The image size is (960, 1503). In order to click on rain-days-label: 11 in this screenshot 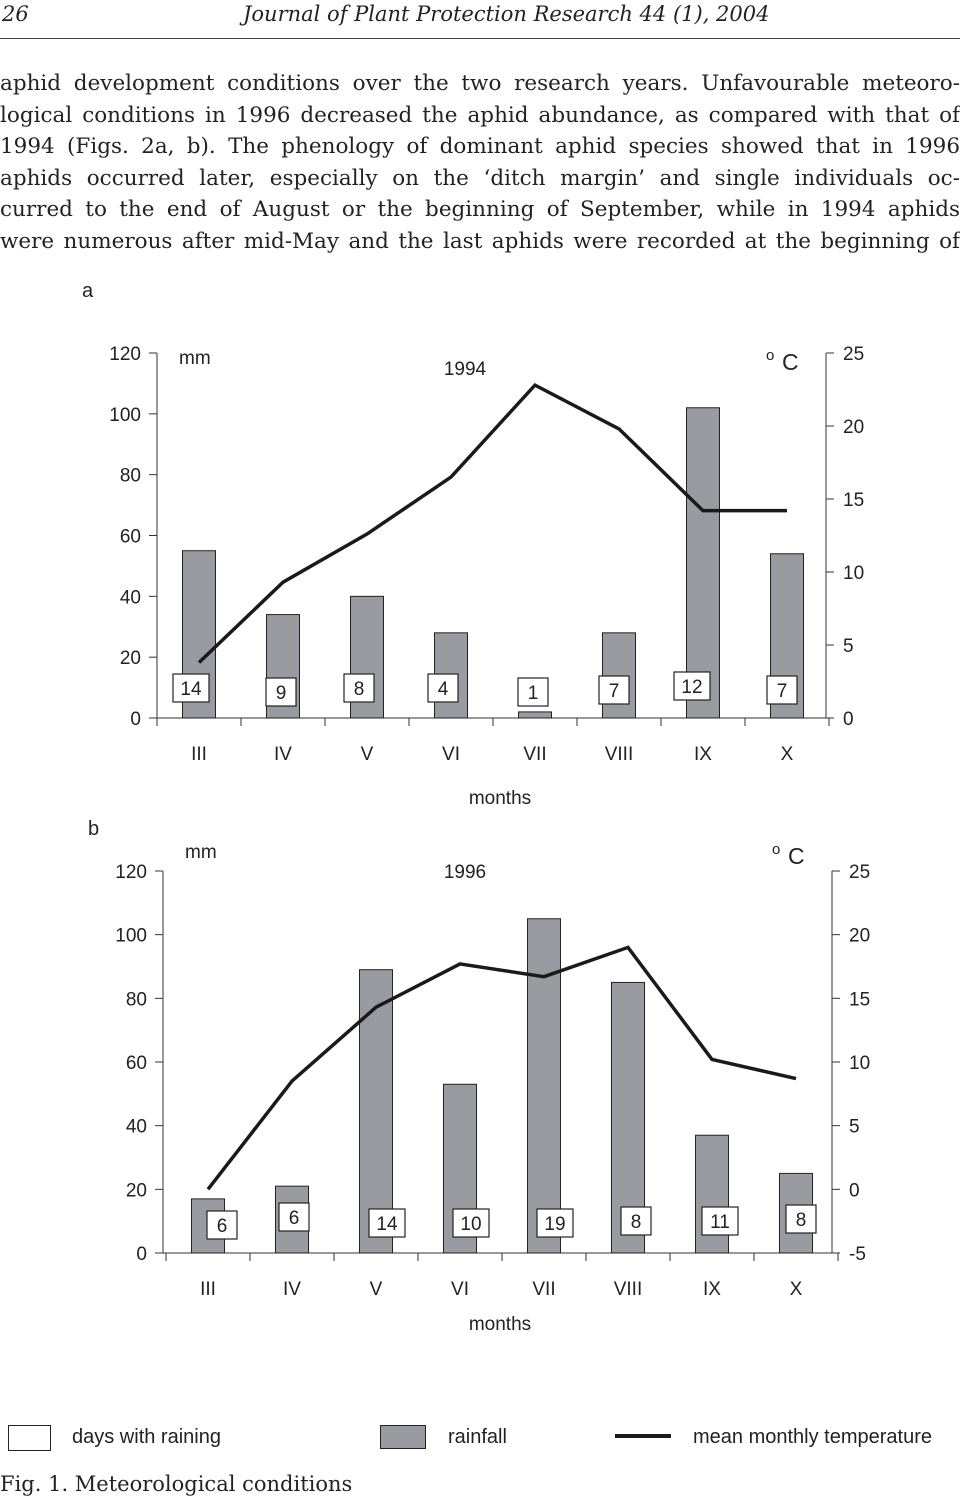, I will do `click(720, 1222)`.